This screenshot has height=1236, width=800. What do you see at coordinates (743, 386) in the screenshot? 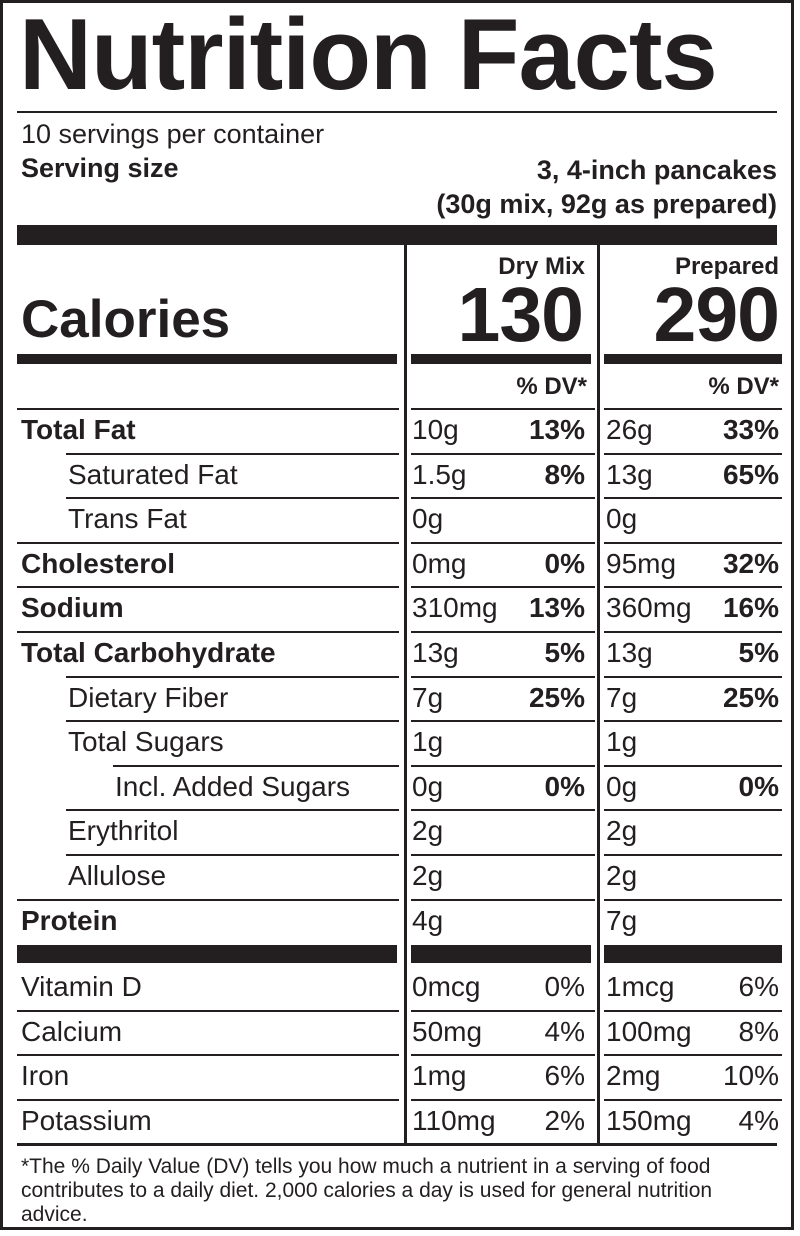
I see `dv-header-prepared: % DV*` at bounding box center [743, 386].